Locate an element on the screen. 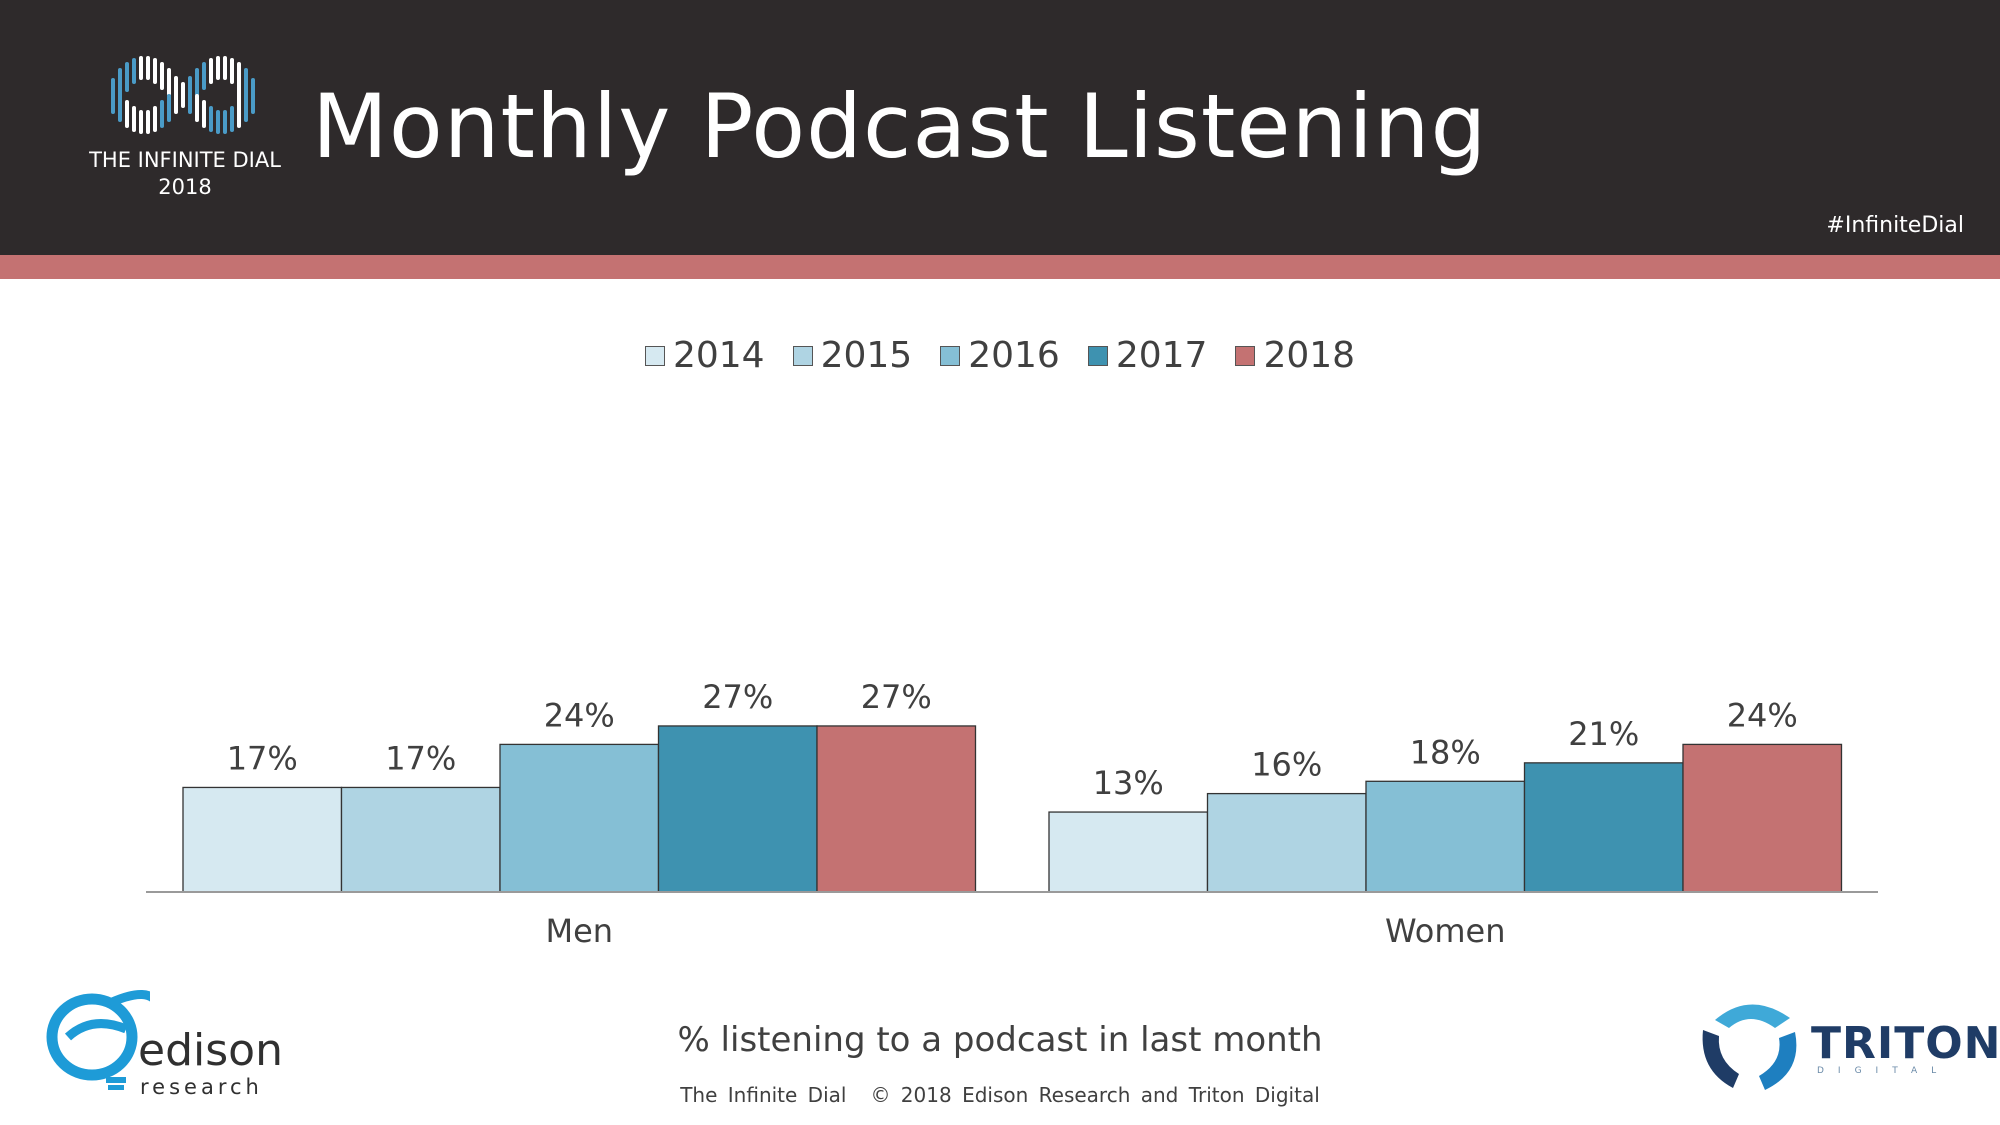 This screenshot has height=1125, width=2000. bar-women-2014 is located at coordinates (1128, 852).